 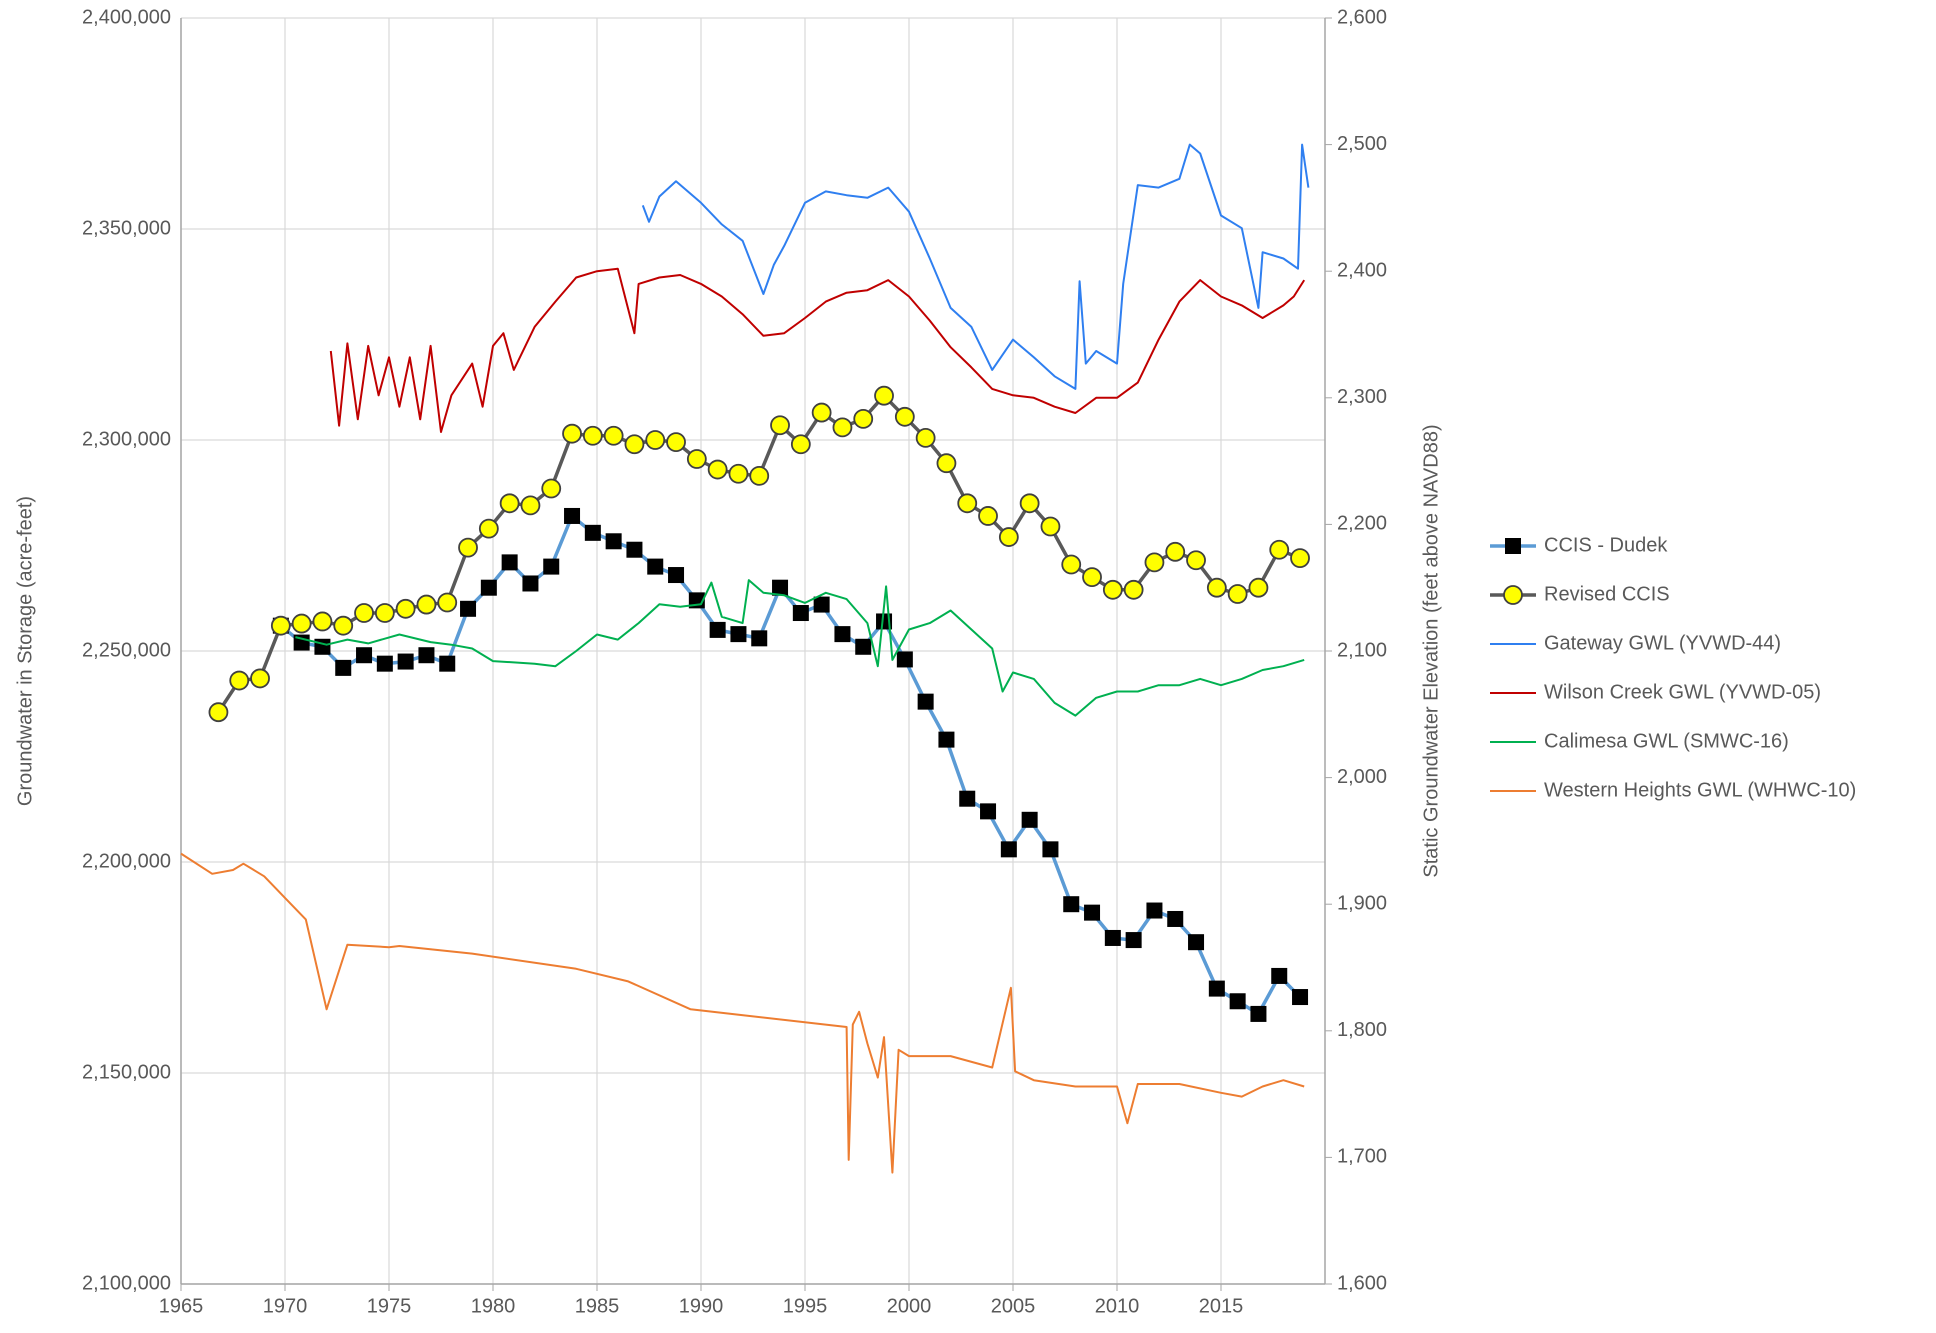 I want to click on y2-tick-label: 1,700, so click(x=1362, y=1157).